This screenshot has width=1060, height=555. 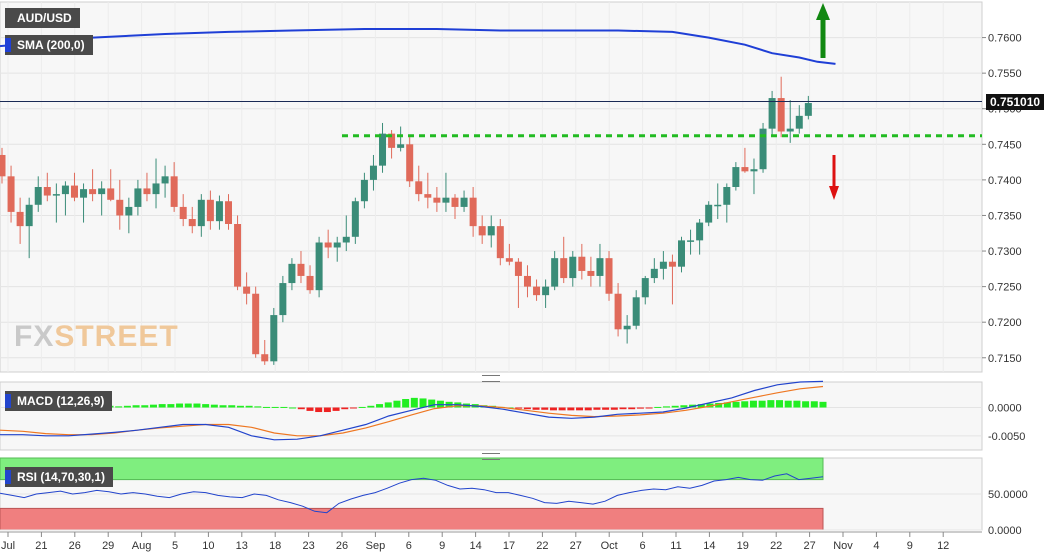 What do you see at coordinates (442, 546) in the screenshot?
I see `x-tick-label: 9` at bounding box center [442, 546].